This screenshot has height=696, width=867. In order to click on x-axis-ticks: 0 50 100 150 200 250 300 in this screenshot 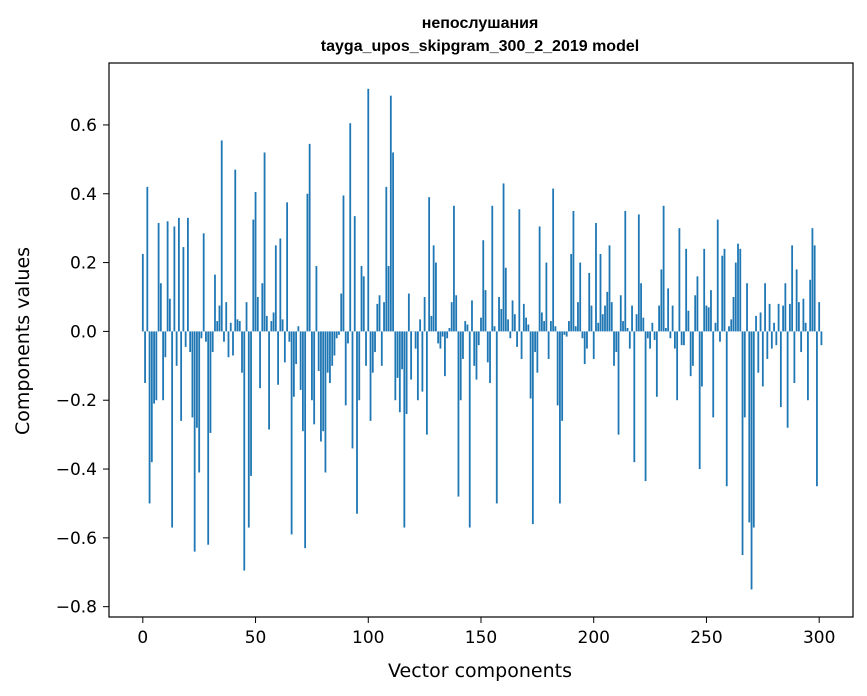, I will do `click(486, 632)`.